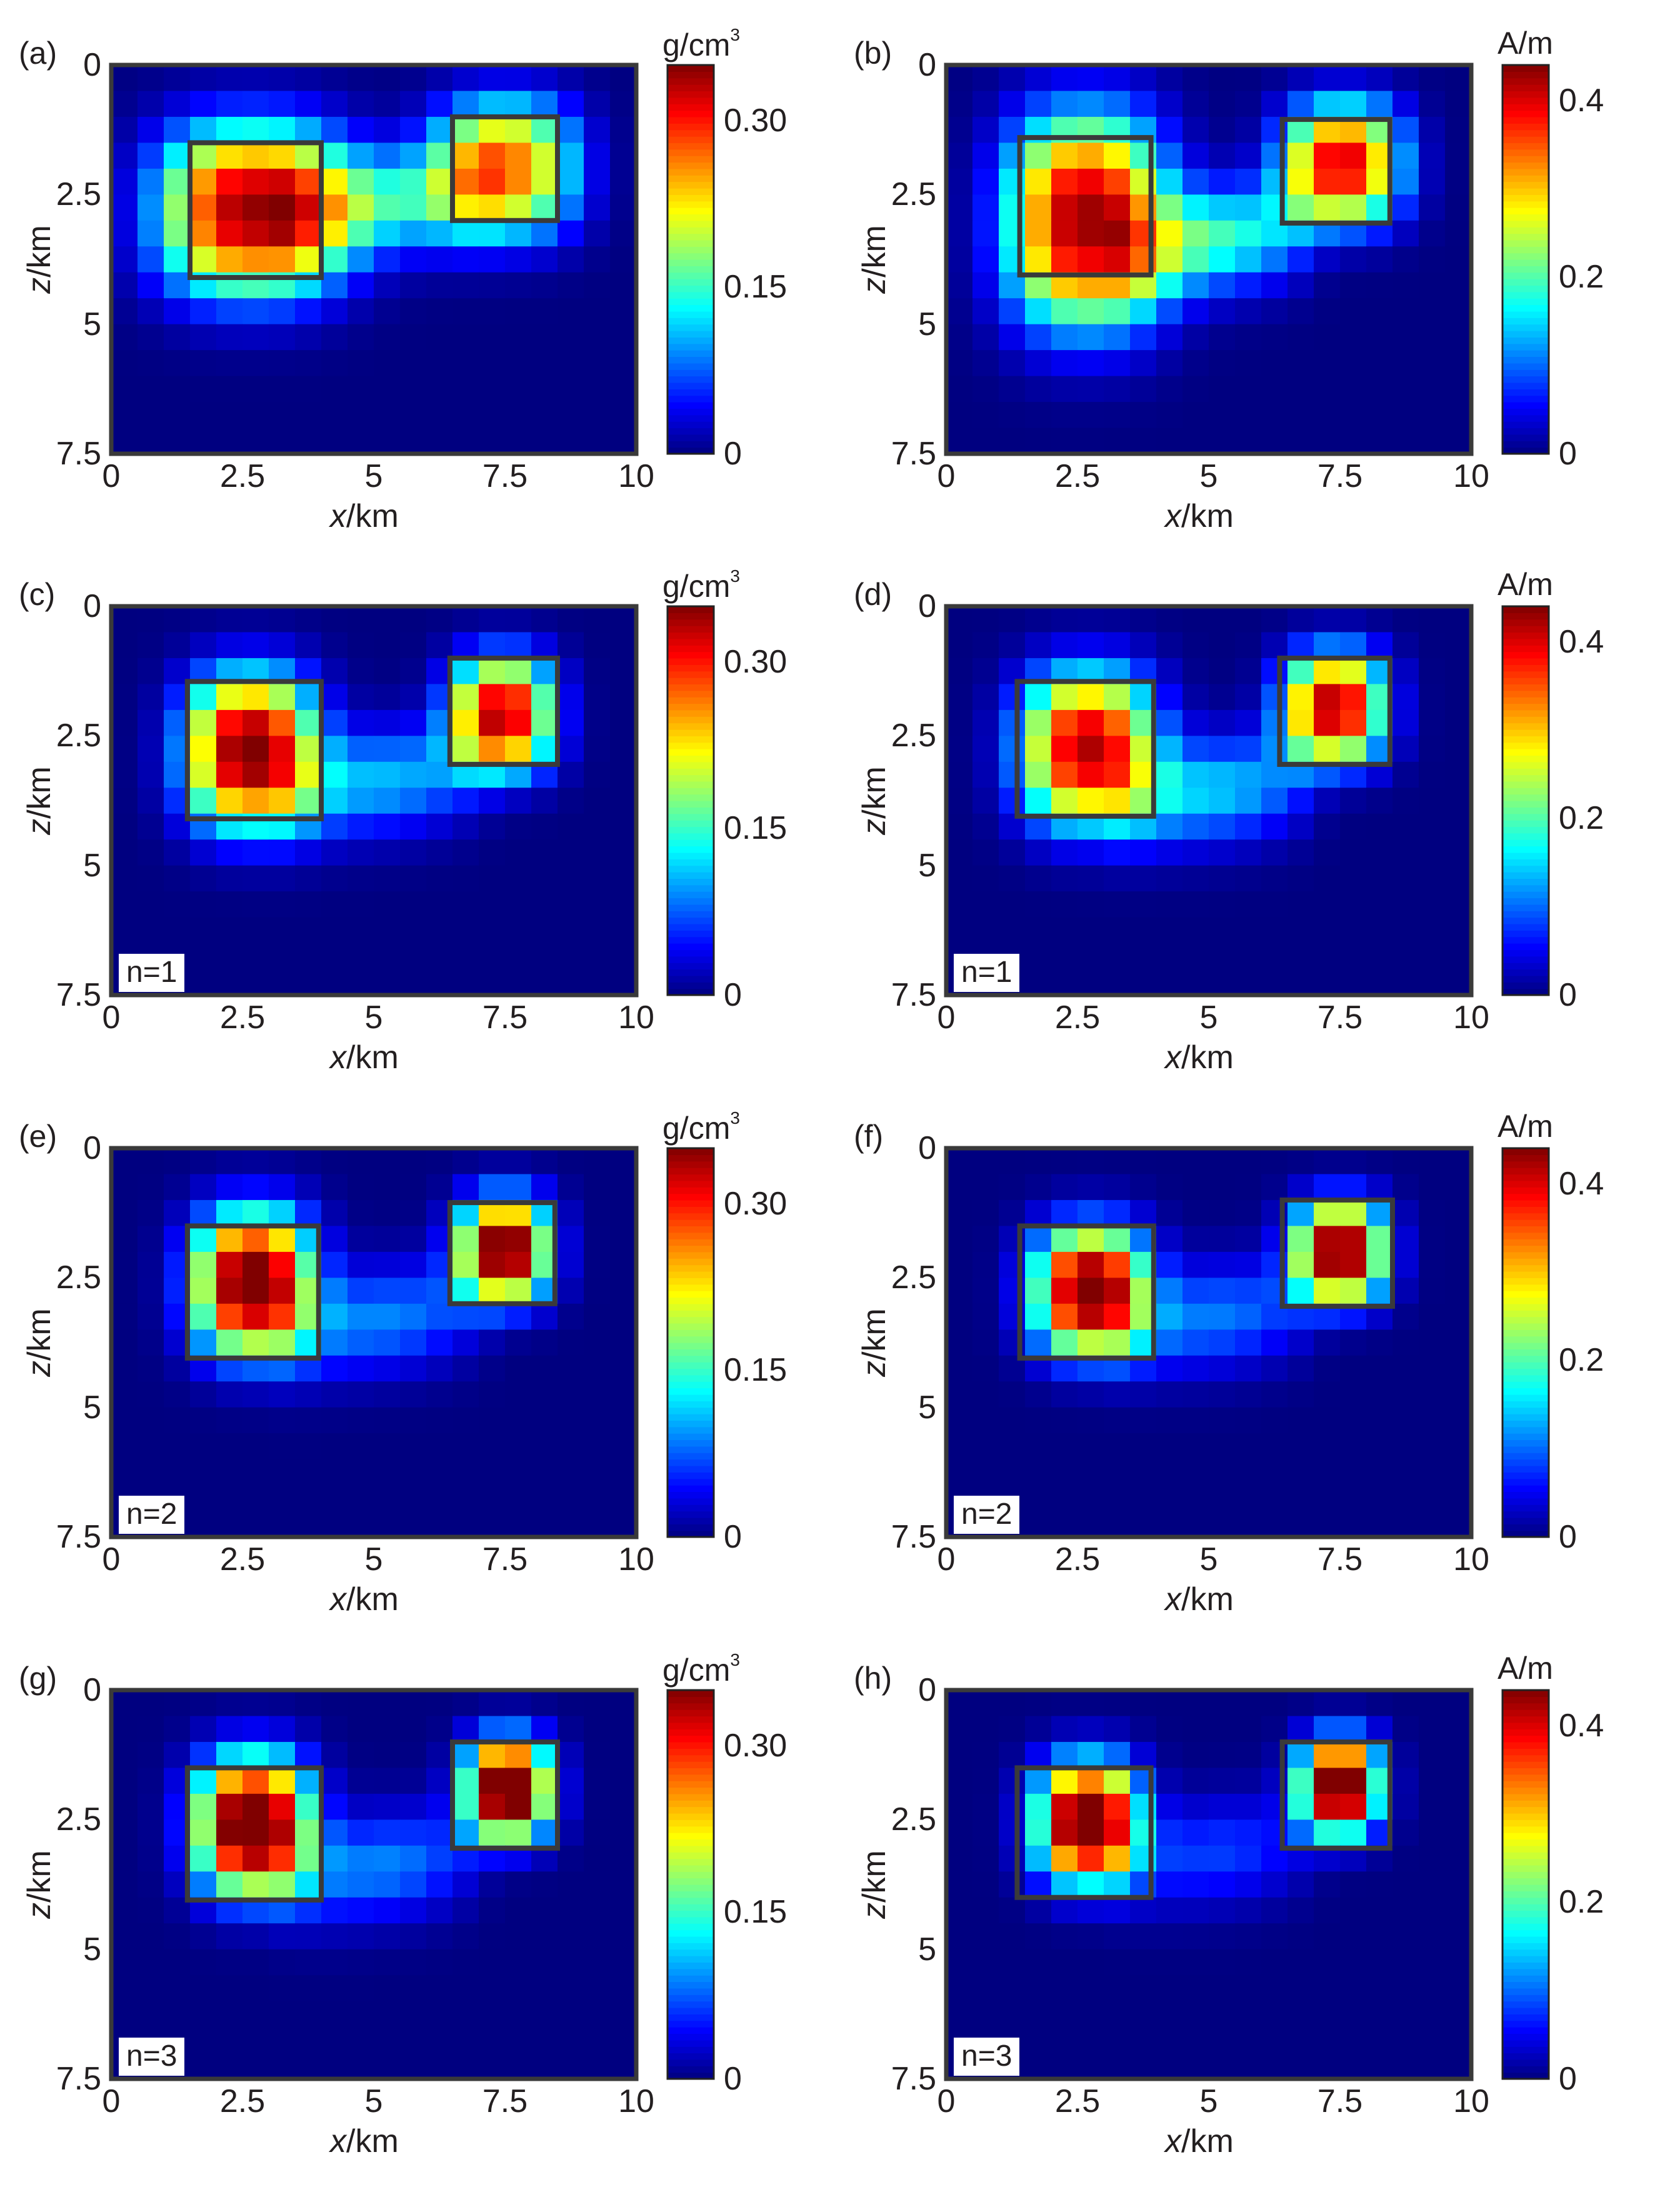 This screenshot has height=2212, width=1670. Describe the element at coordinates (1581, 1725) in the screenshot. I see `colorbar-tick-label: 0.4` at that location.